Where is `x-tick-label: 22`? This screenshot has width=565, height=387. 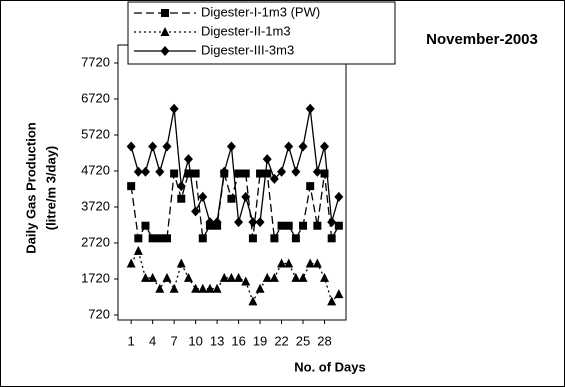 x-tick-label: 22 is located at coordinates (281, 340).